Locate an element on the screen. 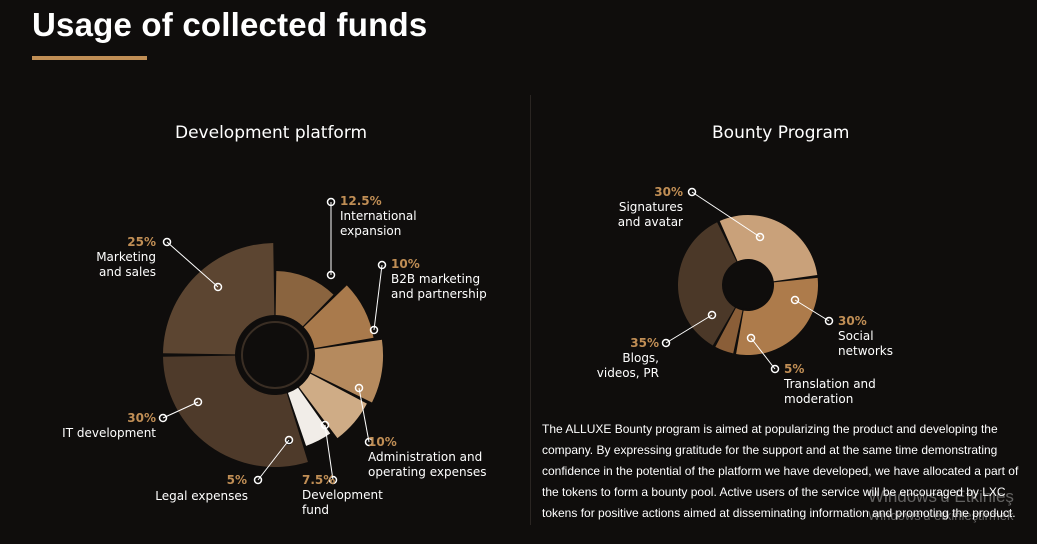  pct-label-signatures-and-avatar: 30% is located at coordinates (668, 192).